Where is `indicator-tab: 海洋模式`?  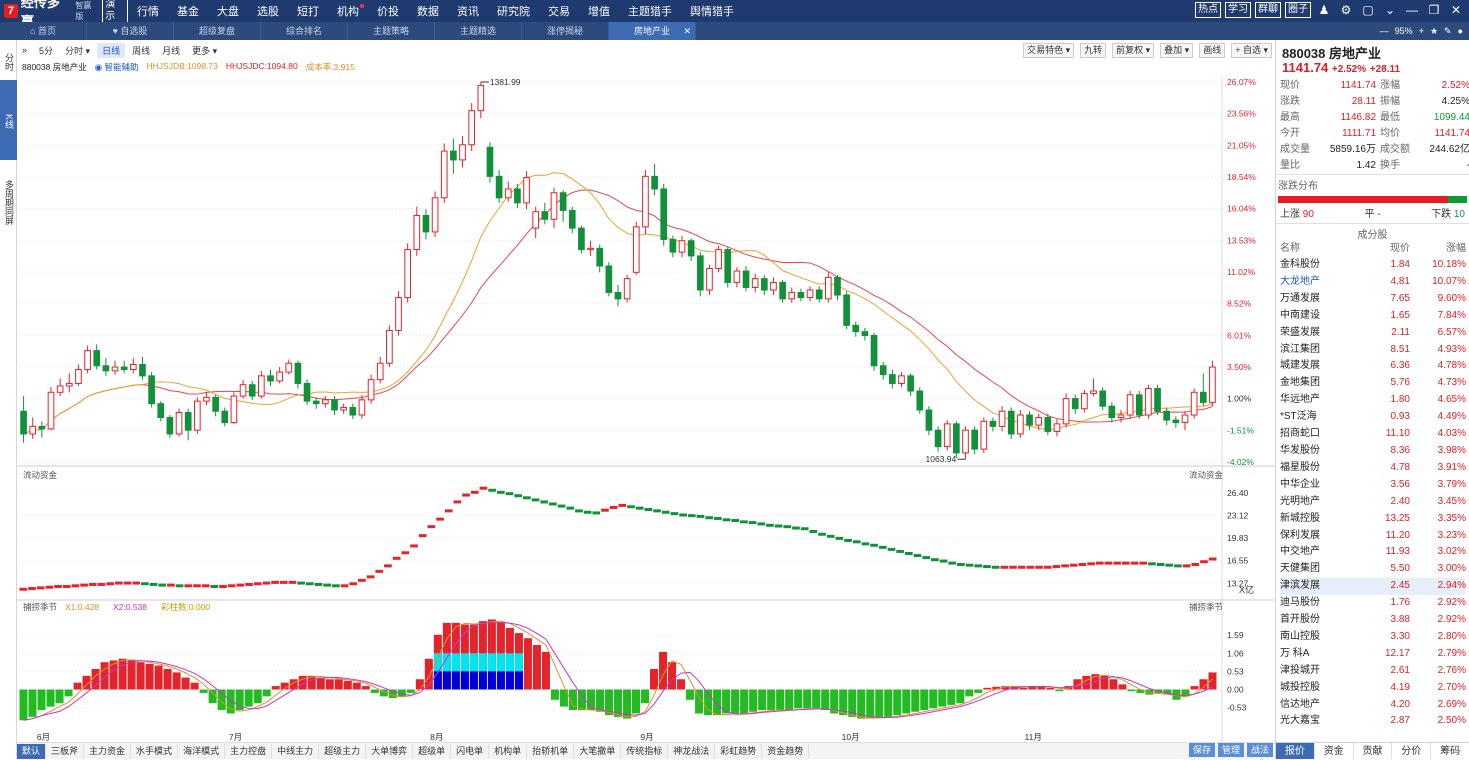
indicator-tab: 海洋模式 is located at coordinates (202, 751).